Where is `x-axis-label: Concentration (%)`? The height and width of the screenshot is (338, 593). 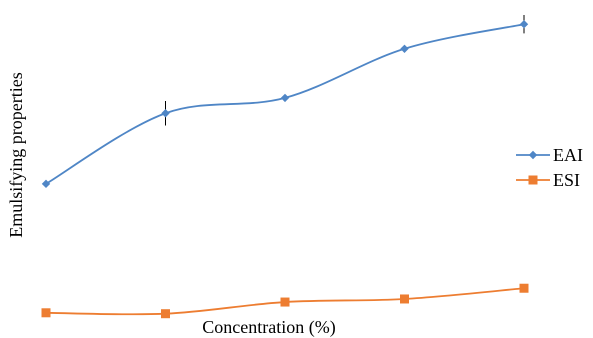 x-axis-label: Concentration (%) is located at coordinates (268, 327).